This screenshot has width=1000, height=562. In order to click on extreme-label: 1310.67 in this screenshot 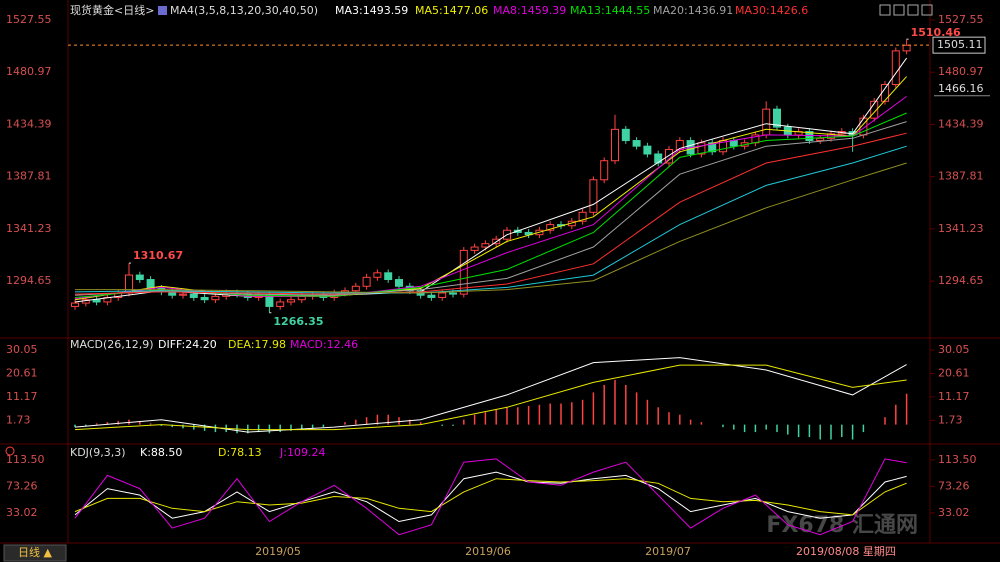, I will do `click(158, 255)`.